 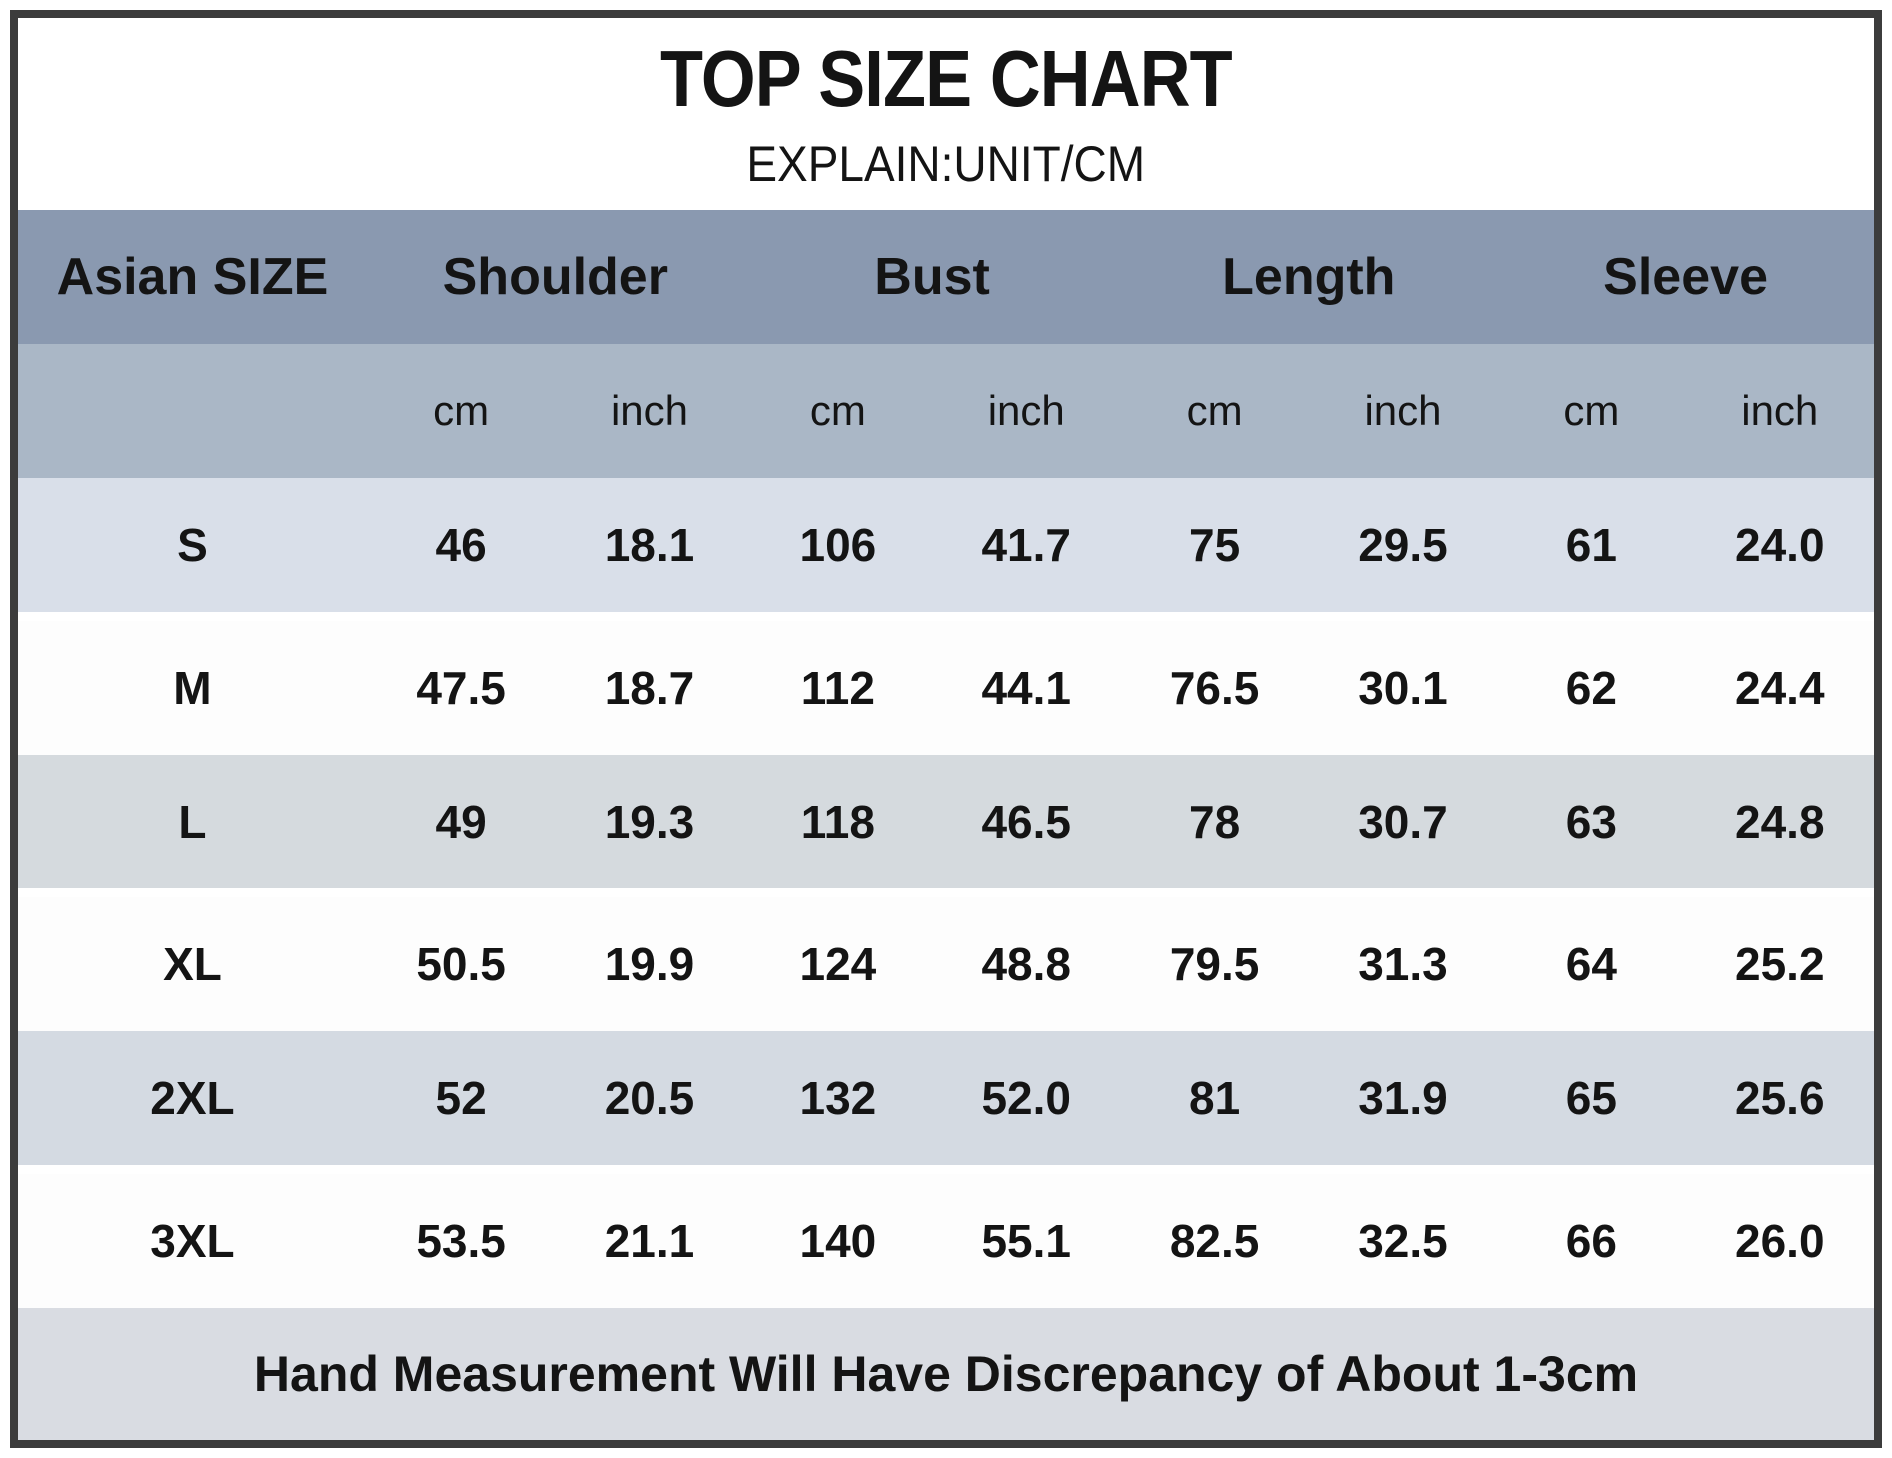 What do you see at coordinates (1214, 549) in the screenshot?
I see `measurement-cell: 75` at bounding box center [1214, 549].